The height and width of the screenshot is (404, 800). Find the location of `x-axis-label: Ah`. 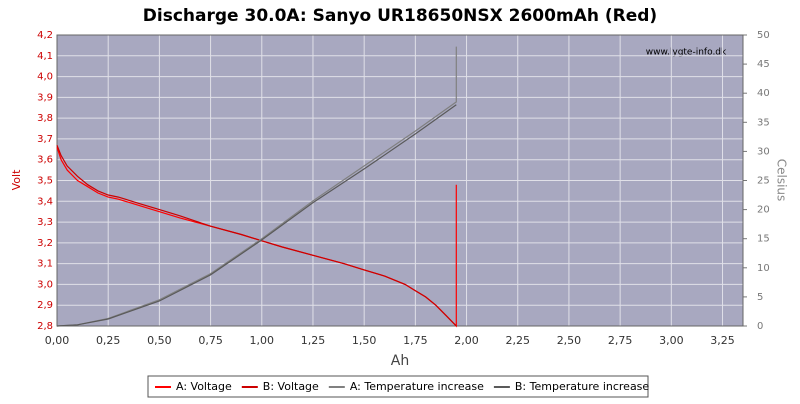

x-axis-label: Ah is located at coordinates (400, 361).